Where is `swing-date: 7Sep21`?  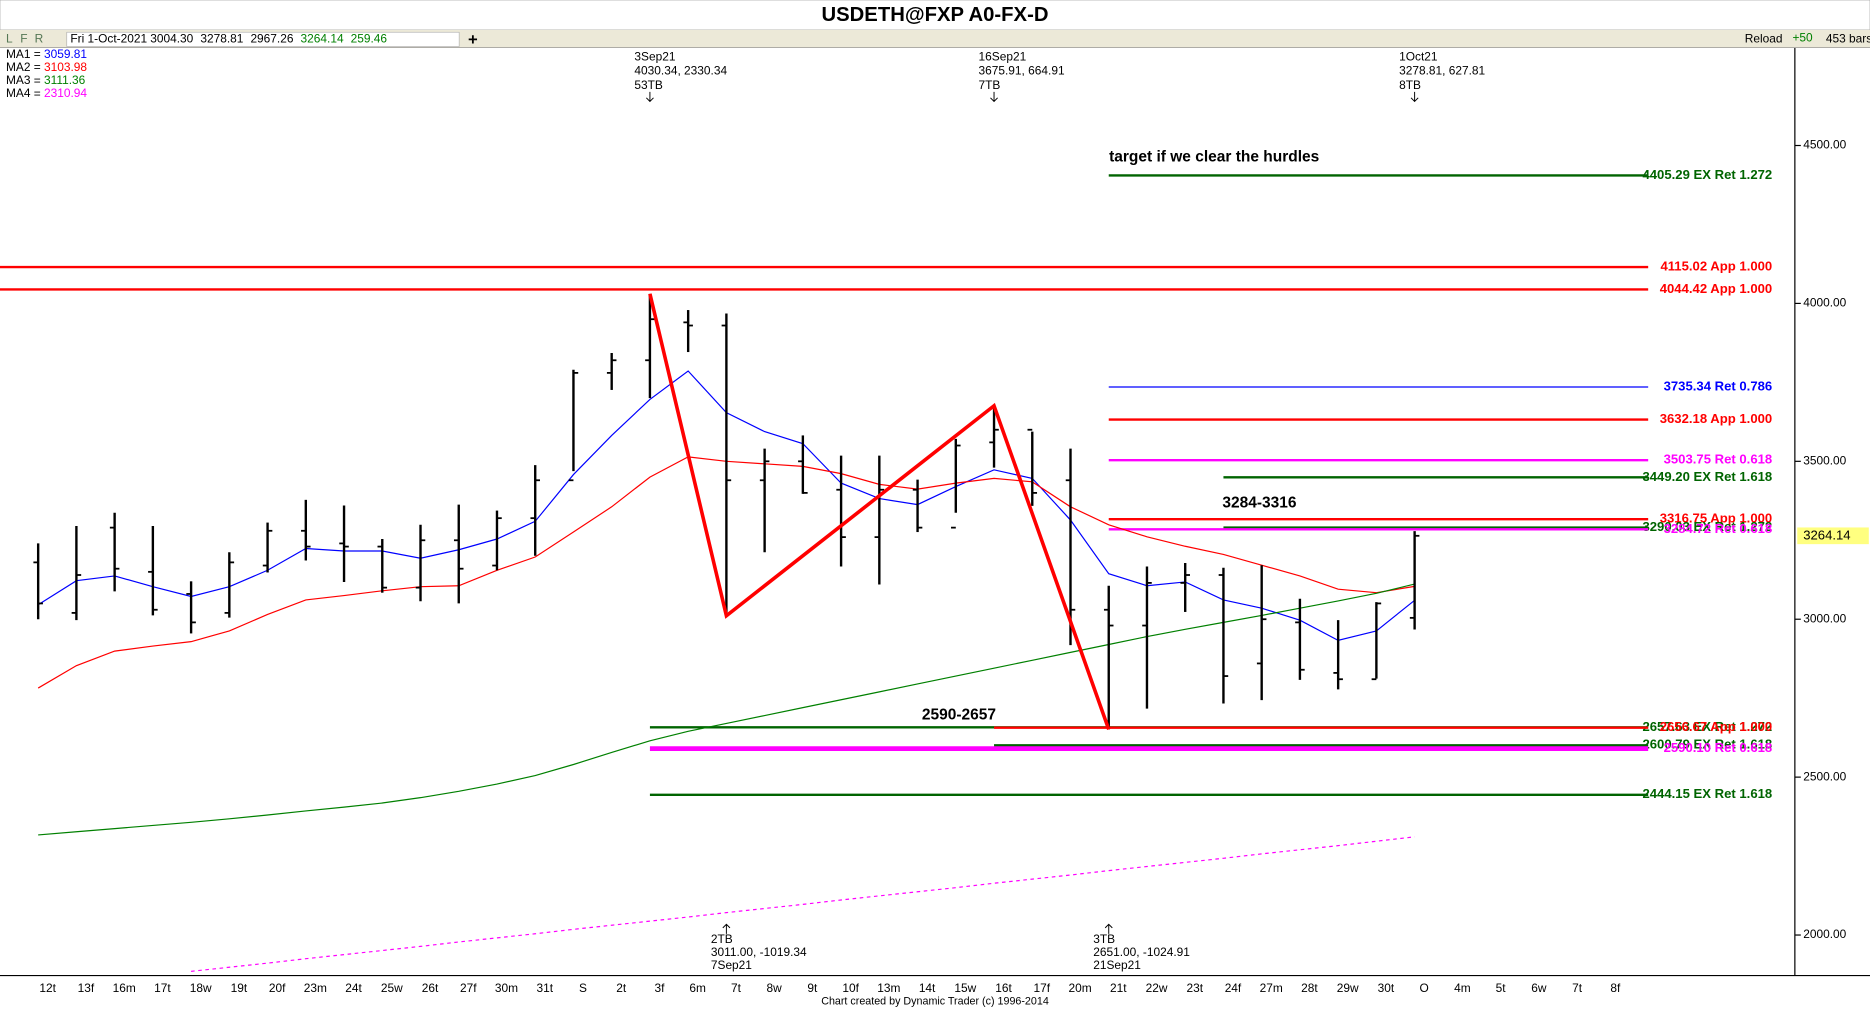 swing-date: 7Sep21 is located at coordinates (731, 965).